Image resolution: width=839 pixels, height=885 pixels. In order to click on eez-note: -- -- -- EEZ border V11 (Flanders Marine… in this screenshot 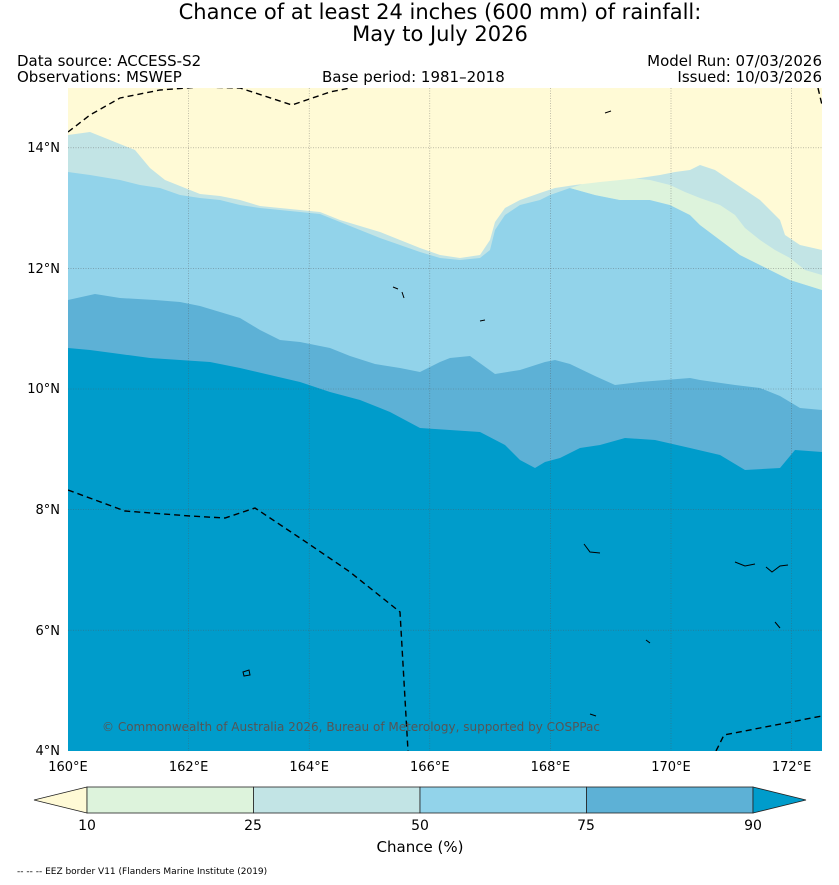, I will do `click(142, 872)`.